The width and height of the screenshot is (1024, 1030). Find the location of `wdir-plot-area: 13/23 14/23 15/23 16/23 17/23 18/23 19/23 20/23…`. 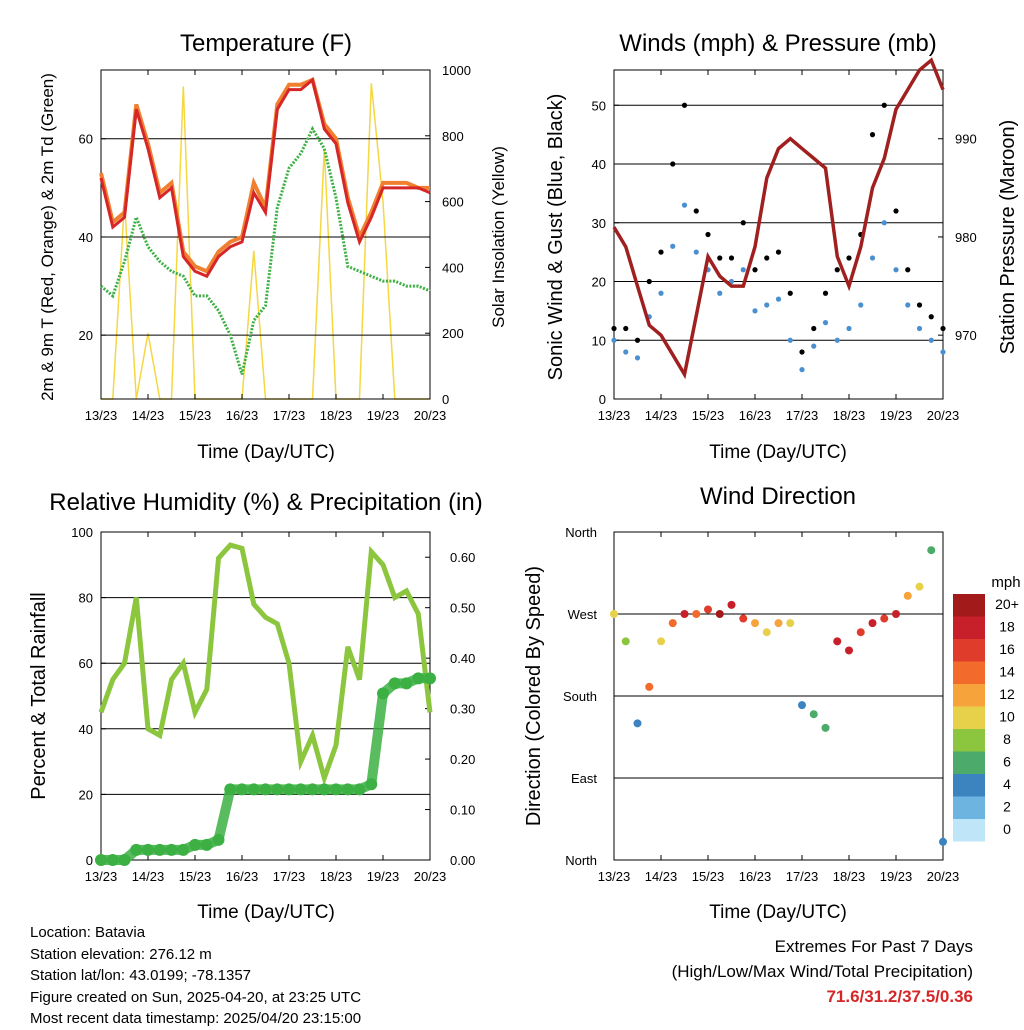

wdir-plot-area: 13/23 14/23 15/23 16/23 17/23 18/23 19/23 20/23… is located at coordinates (761, 704).